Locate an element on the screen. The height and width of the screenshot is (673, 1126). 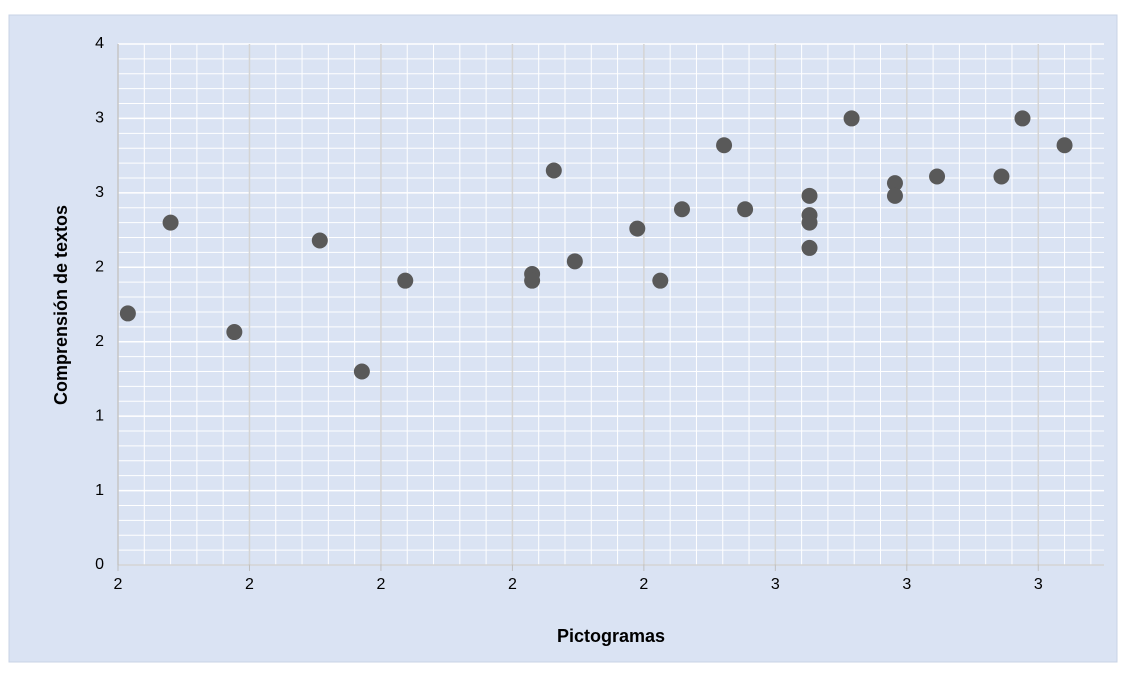
y-tick-label: 0 is located at coordinates (99, 564).